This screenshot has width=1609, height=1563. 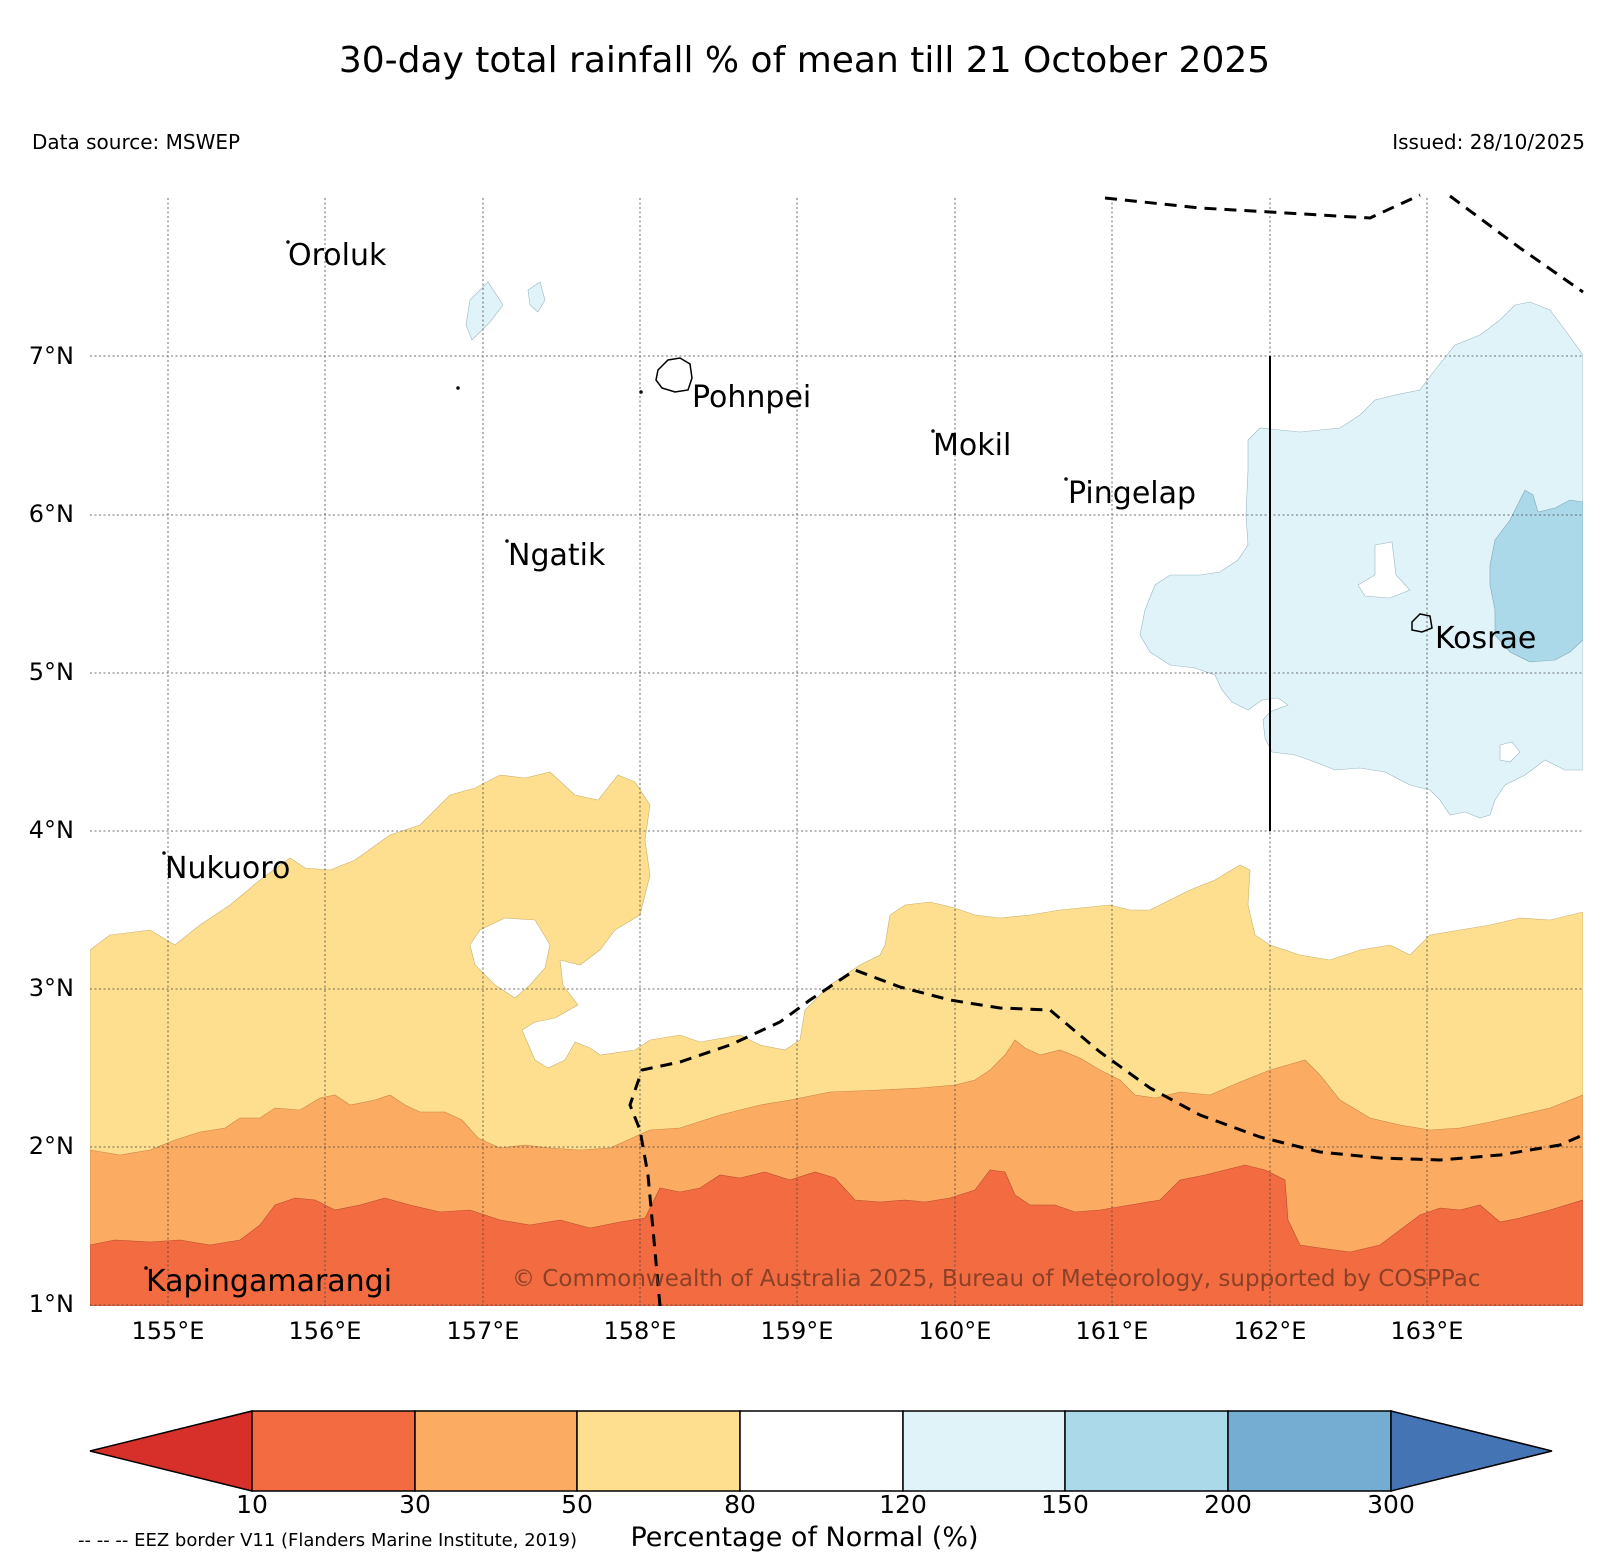 I want to click on lon-label-163e: 163°E, so click(x=1427, y=1331).